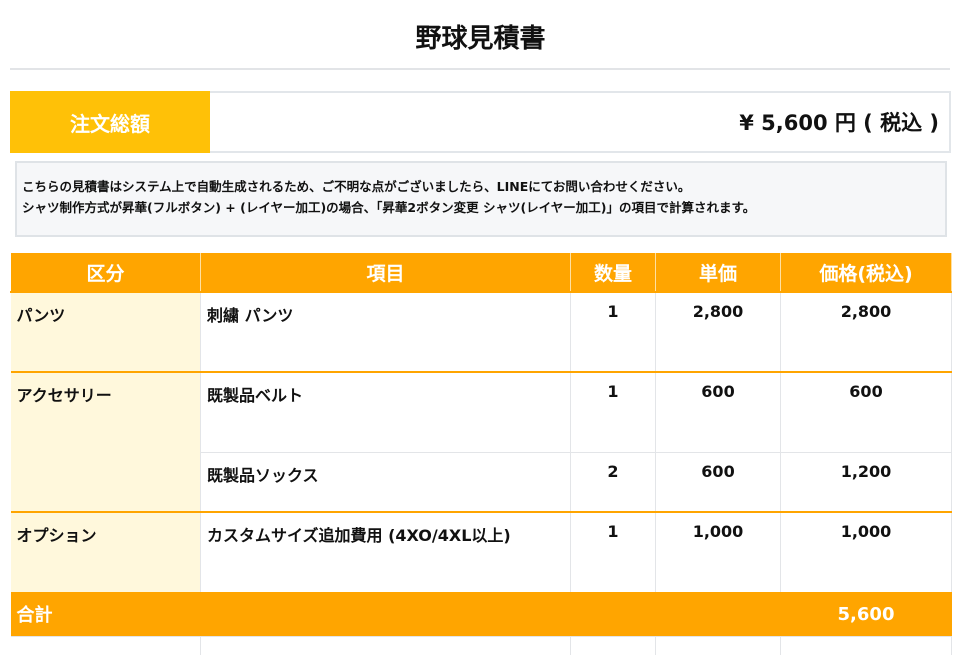 The height and width of the screenshot is (655, 961). What do you see at coordinates (386, 552) in the screenshot?
I see `row-item: カスタムサイズ追加費用 (4XO/4XL以上)` at bounding box center [386, 552].